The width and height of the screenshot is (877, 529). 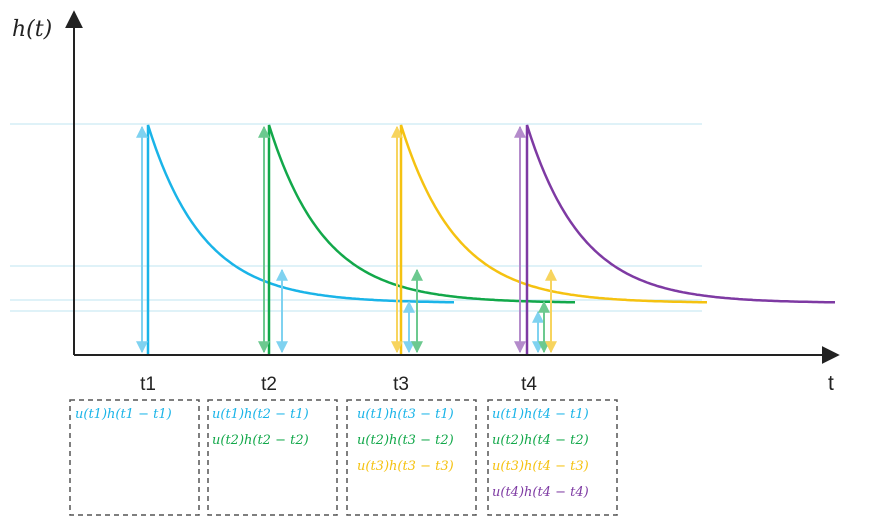 What do you see at coordinates (540, 440) in the screenshot?
I see `formula-term: u(t2)h(t4 − t2)` at bounding box center [540, 440].